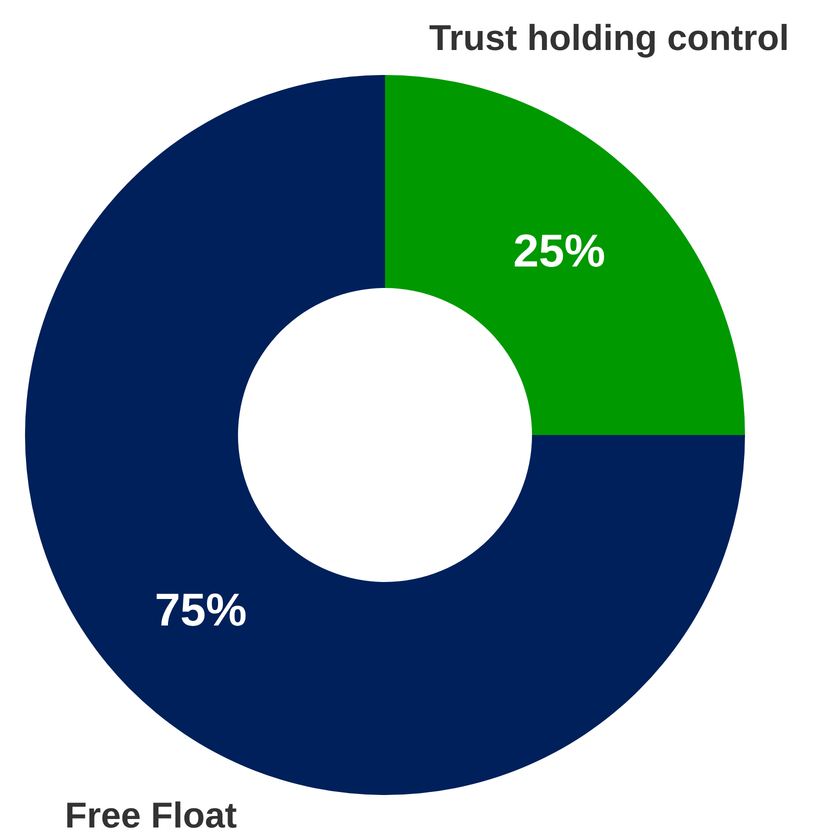  What do you see at coordinates (559, 250) in the screenshot?
I see `data-label: 25%` at bounding box center [559, 250].